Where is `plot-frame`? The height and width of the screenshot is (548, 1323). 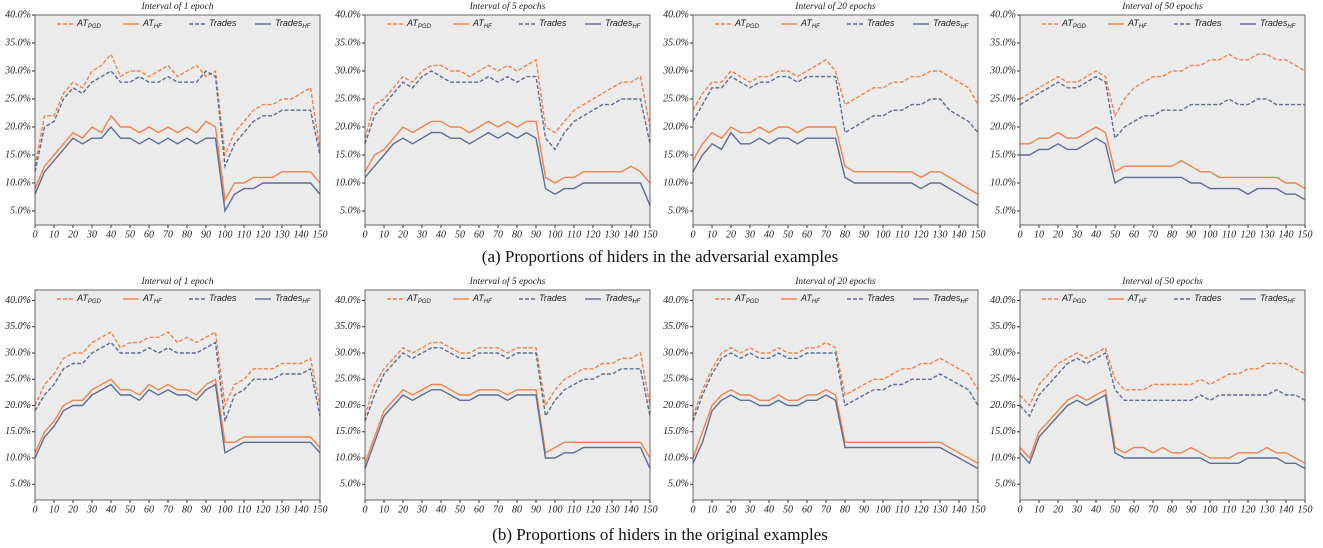 plot-frame is located at coordinates (835, 120).